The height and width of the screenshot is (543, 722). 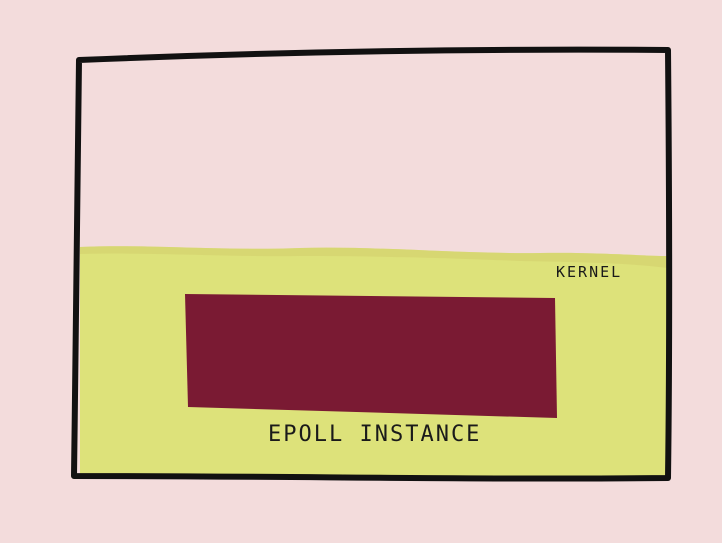 What do you see at coordinates (374, 257) in the screenshot?
I see `kernel-region-edge` at bounding box center [374, 257].